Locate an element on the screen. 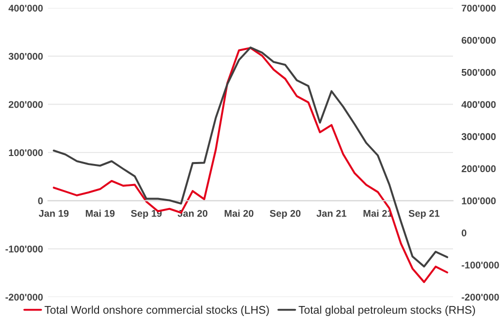 This screenshot has width=500, height=326. y2-tick-label: 300'000 is located at coordinates (479, 136).